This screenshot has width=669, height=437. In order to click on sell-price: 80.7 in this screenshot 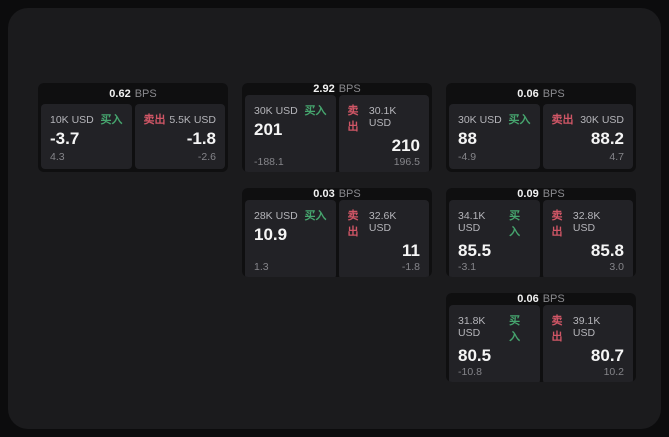, I will do `click(607, 355)`.